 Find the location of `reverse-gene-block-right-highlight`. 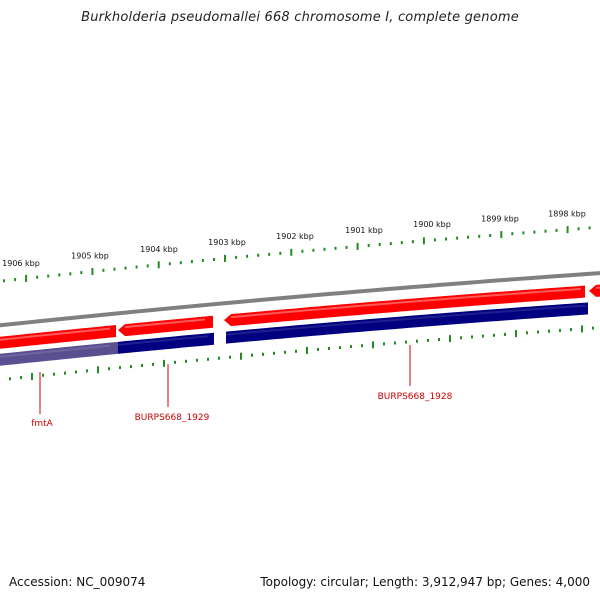

reverse-gene-block-right-highlight is located at coordinates (406, 320).